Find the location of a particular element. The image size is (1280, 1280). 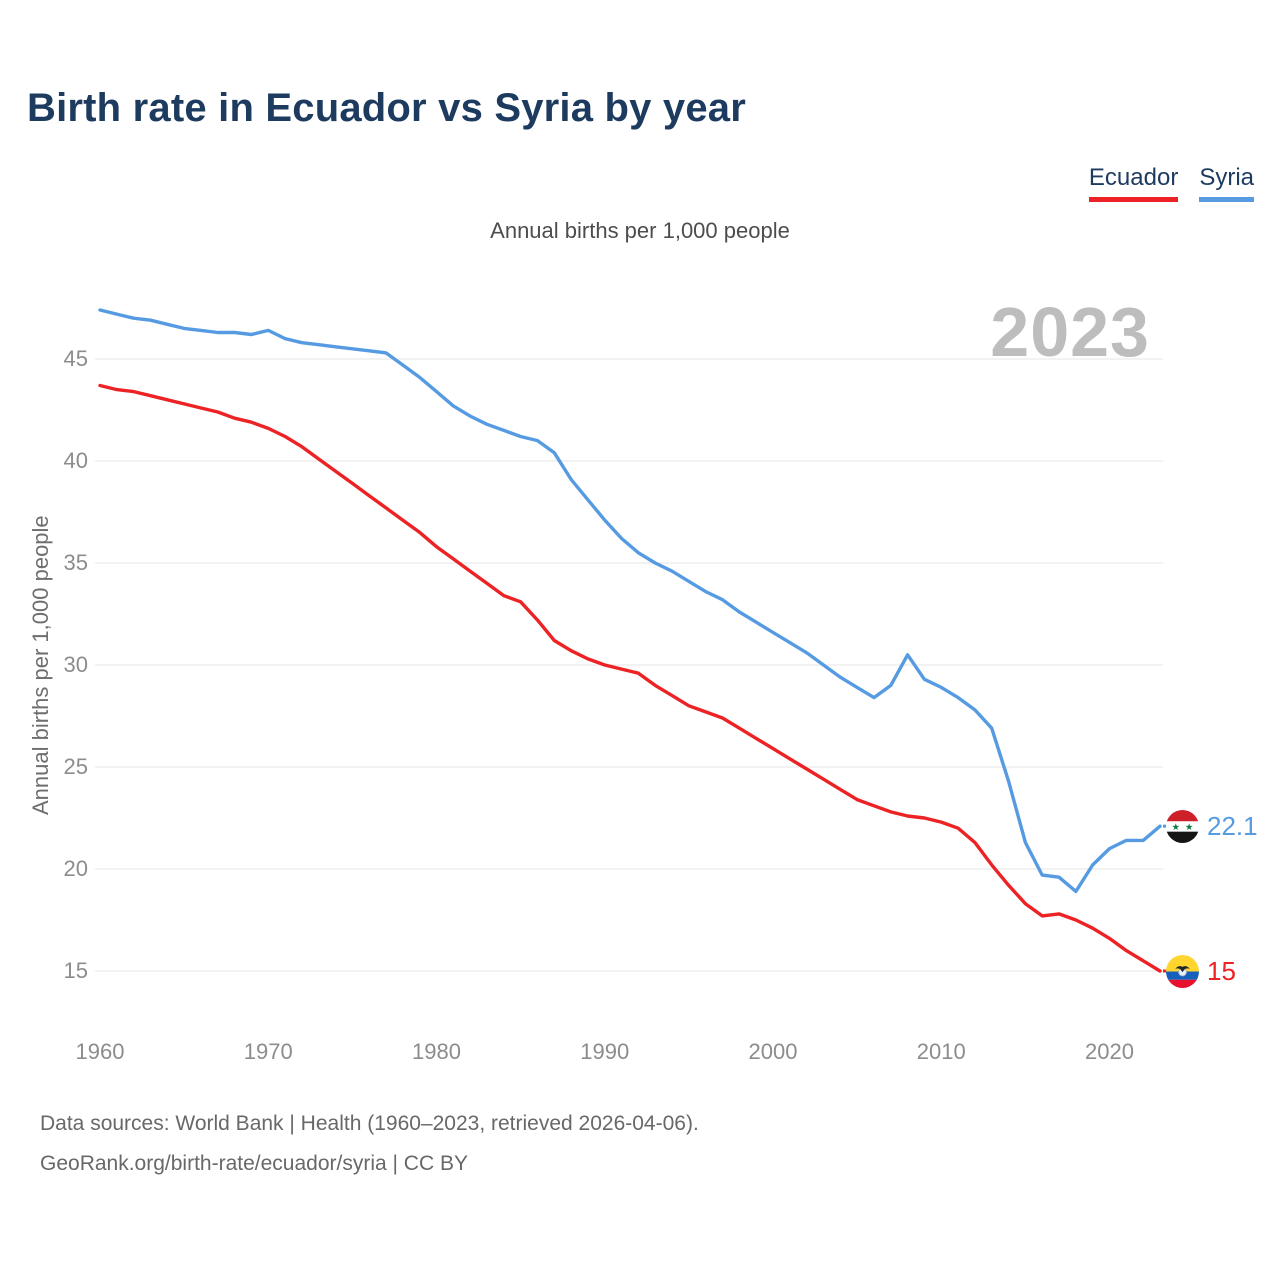

y-tick-label: 30 is located at coordinates (75, 664).